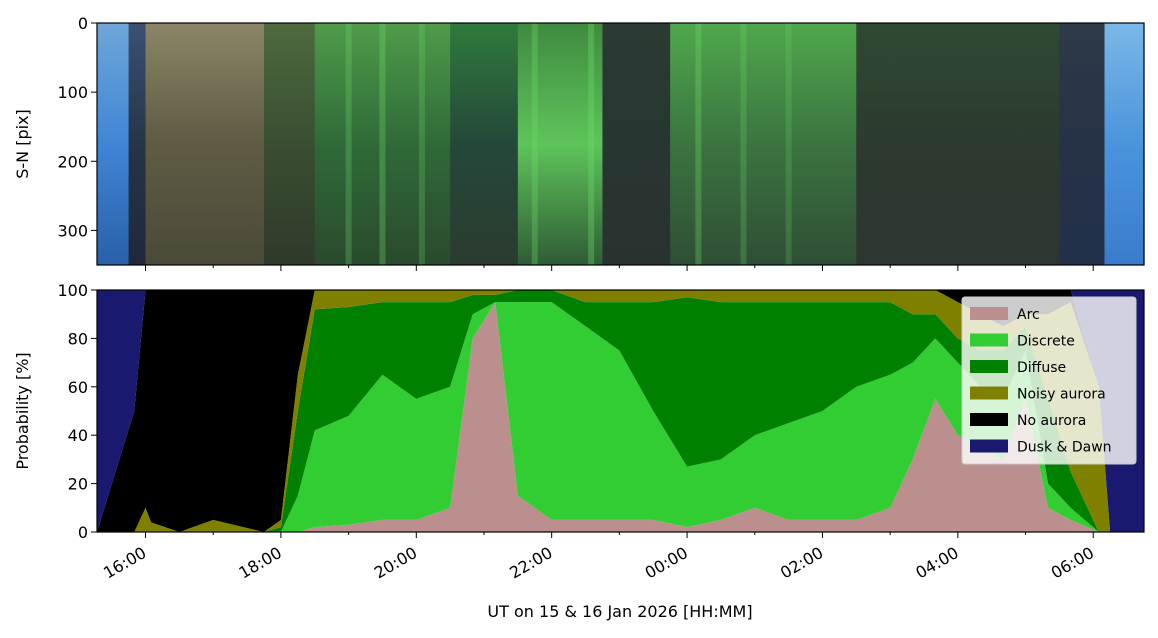  What do you see at coordinates (1051, 421) in the screenshot?
I see `legend-label: No aurora` at bounding box center [1051, 421].